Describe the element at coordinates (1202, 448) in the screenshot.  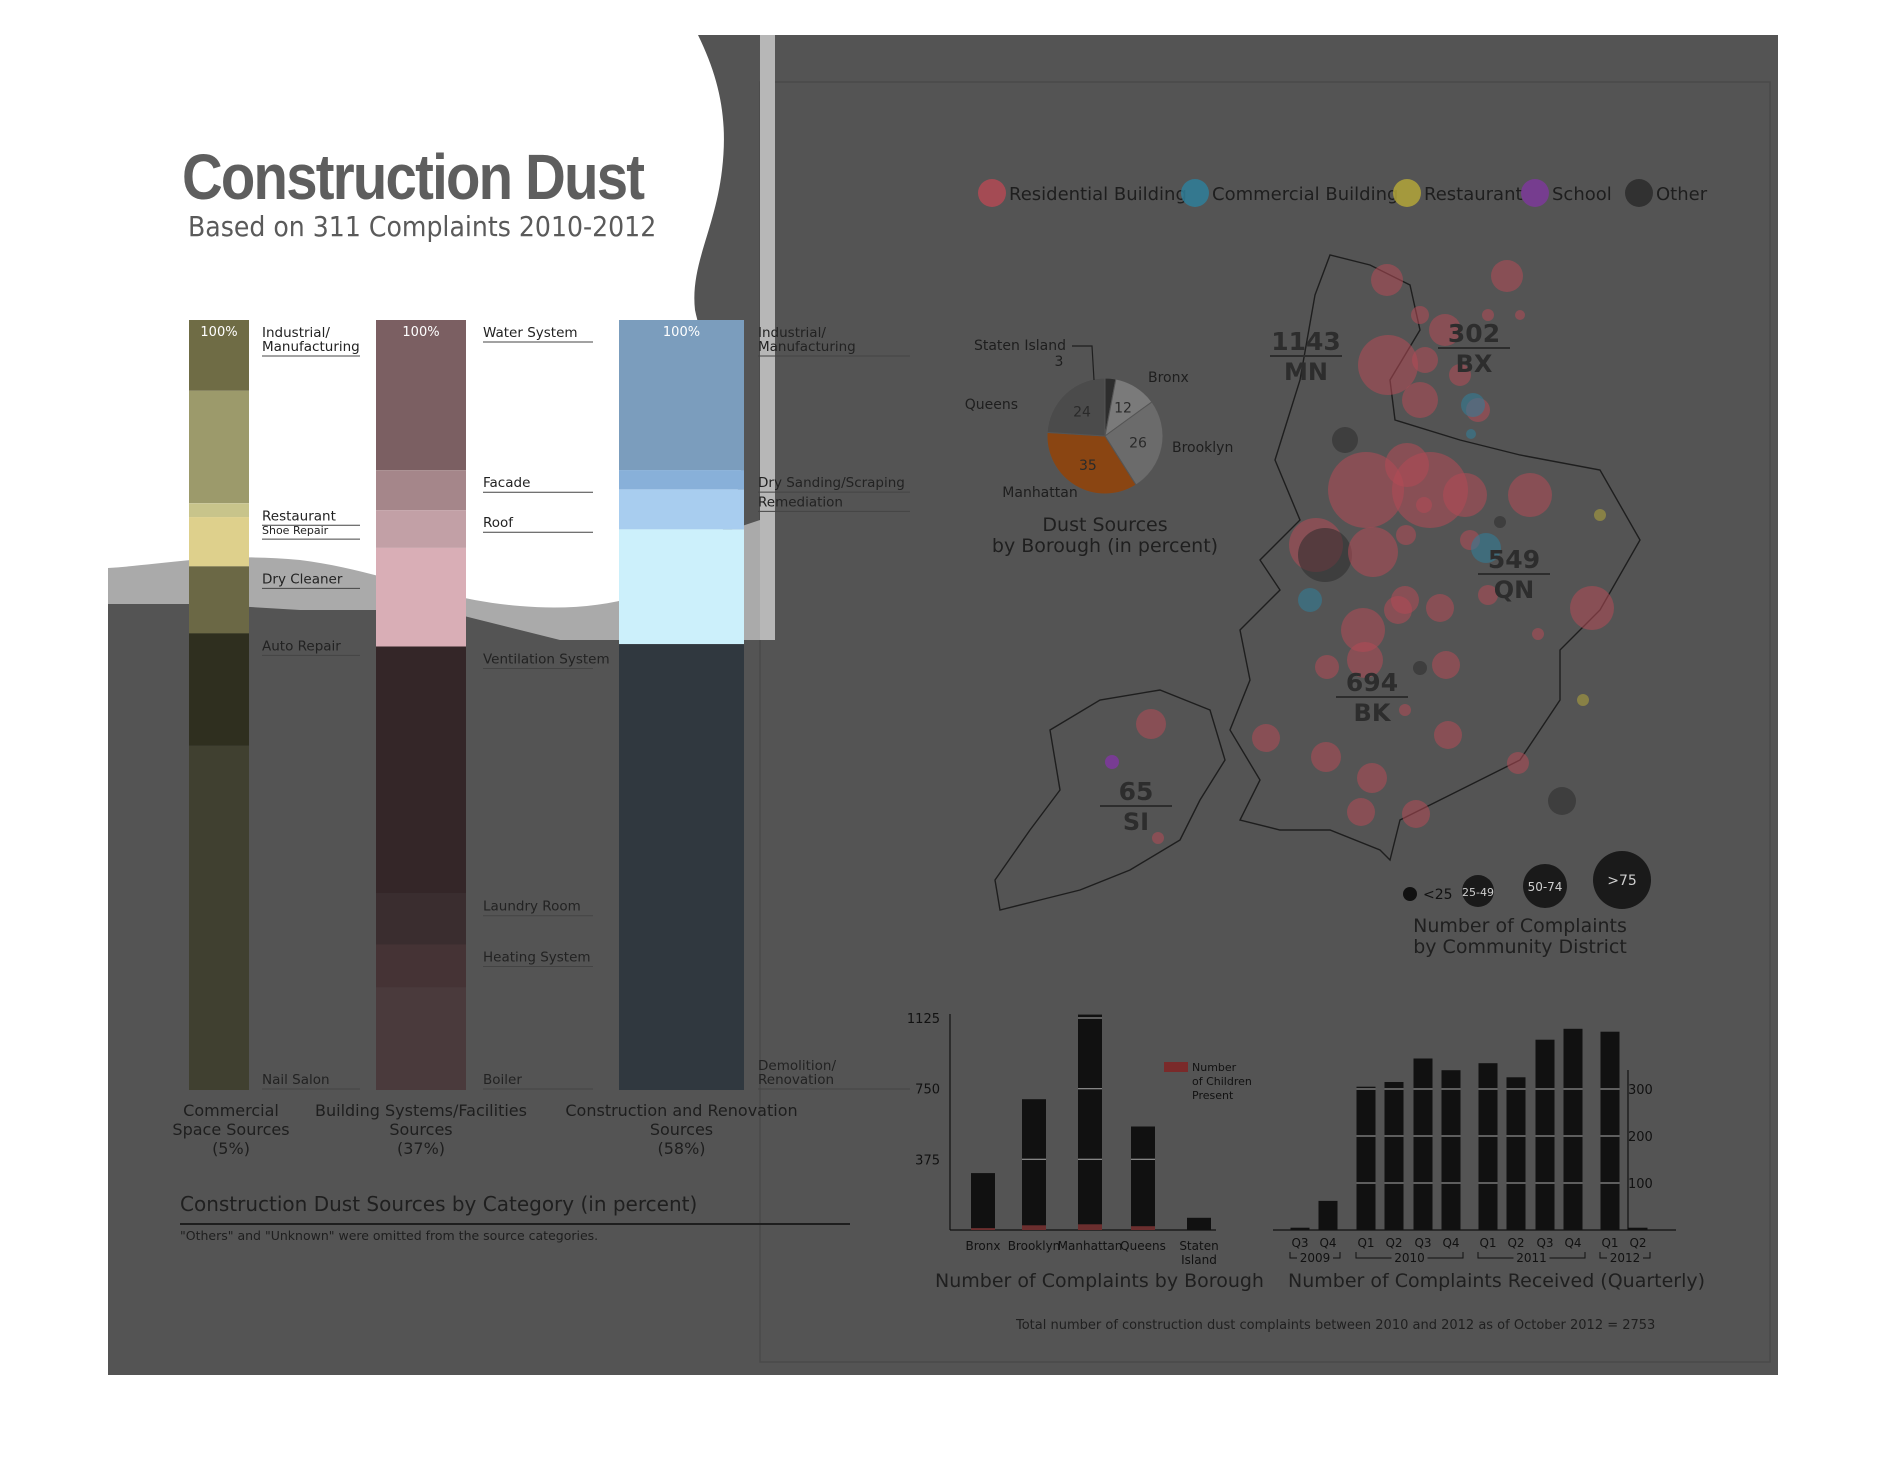
I see `pie-slice-label: Brooklyn` at that location.